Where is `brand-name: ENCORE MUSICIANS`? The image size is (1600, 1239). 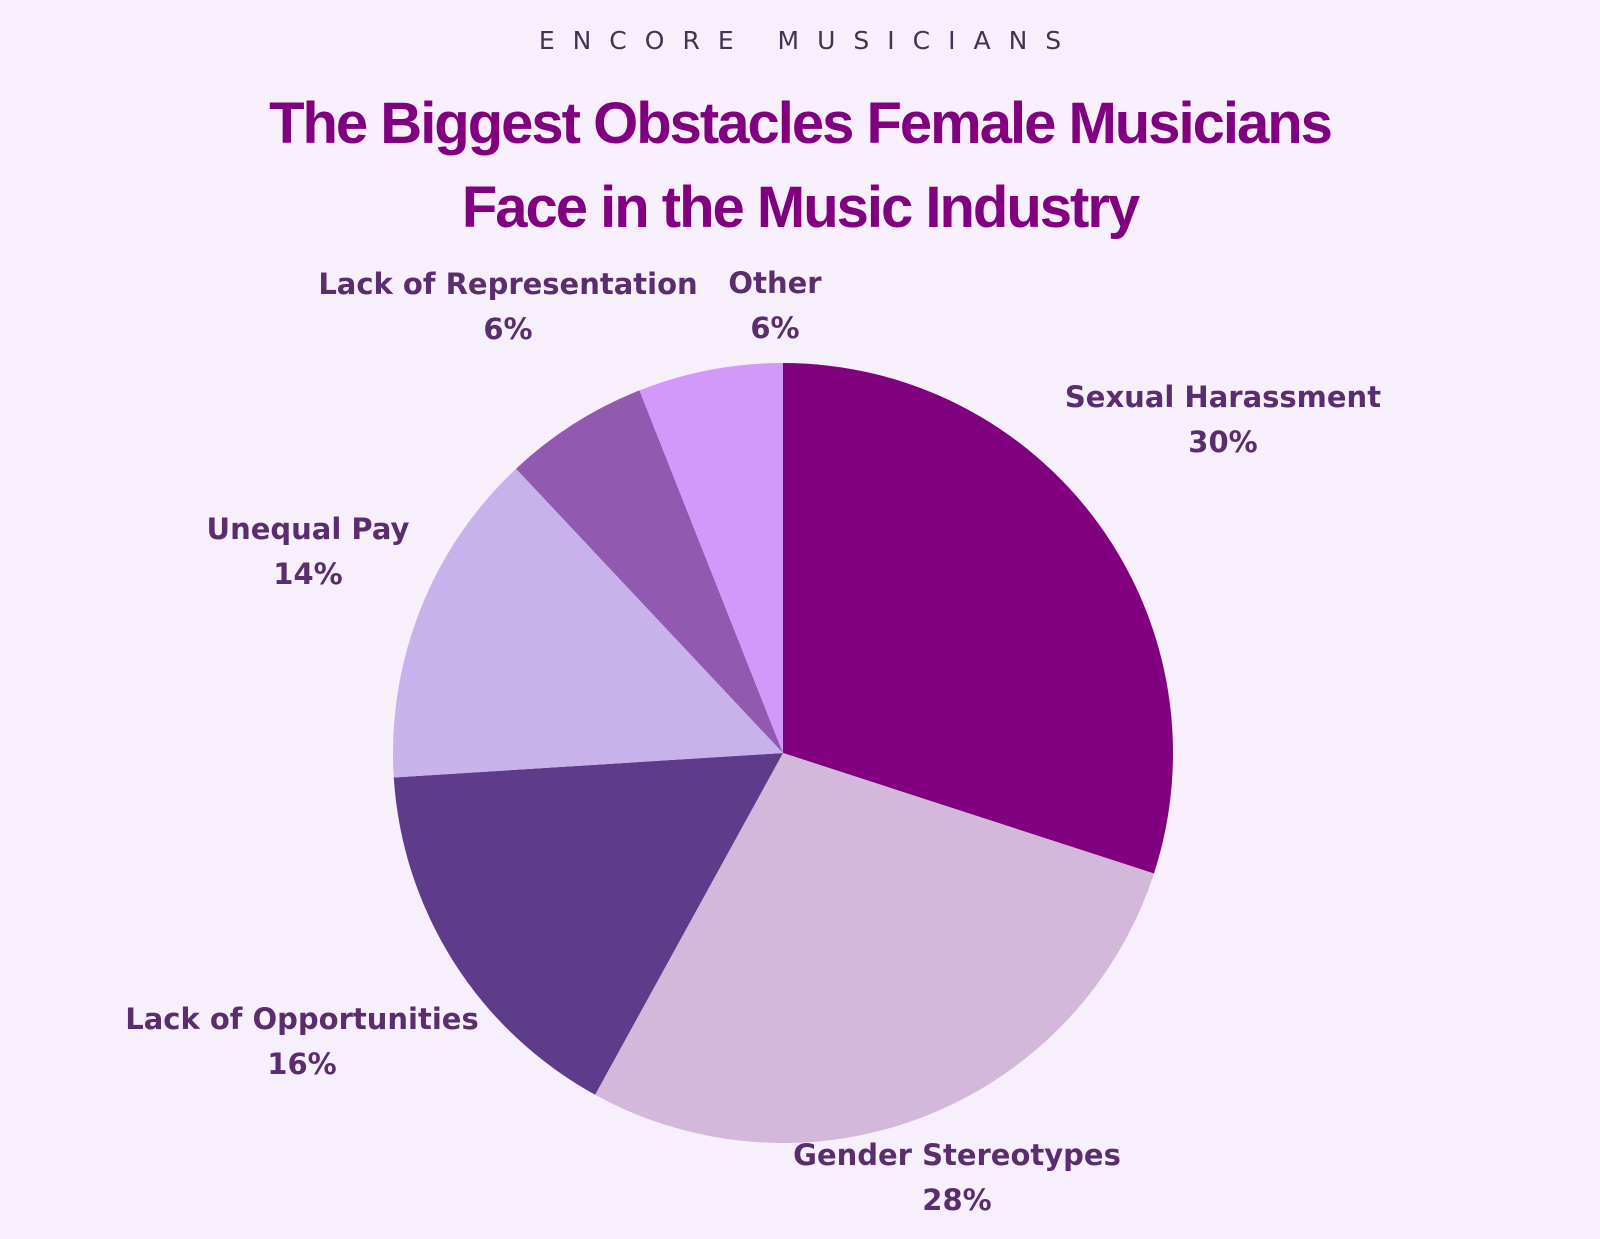 brand-name: ENCORE MUSICIANS is located at coordinates (809, 40).